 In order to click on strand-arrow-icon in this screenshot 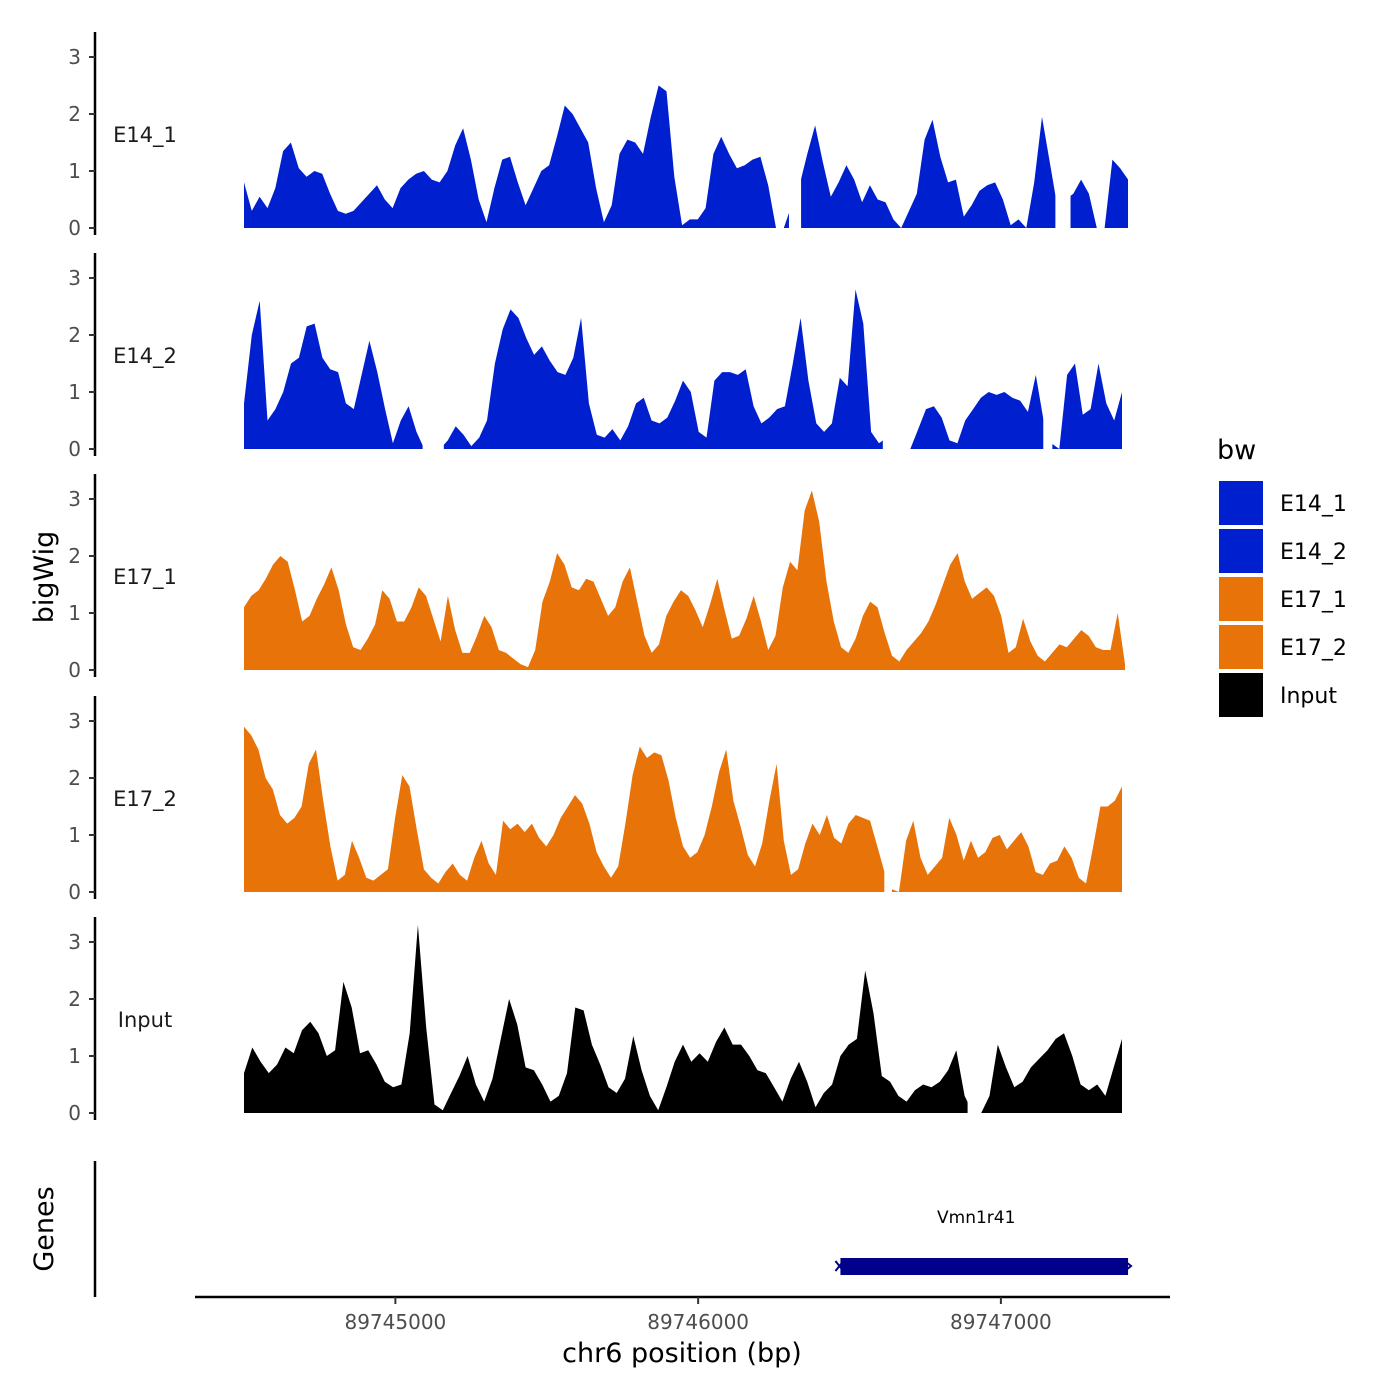, I will do `click(839, 1266)`.